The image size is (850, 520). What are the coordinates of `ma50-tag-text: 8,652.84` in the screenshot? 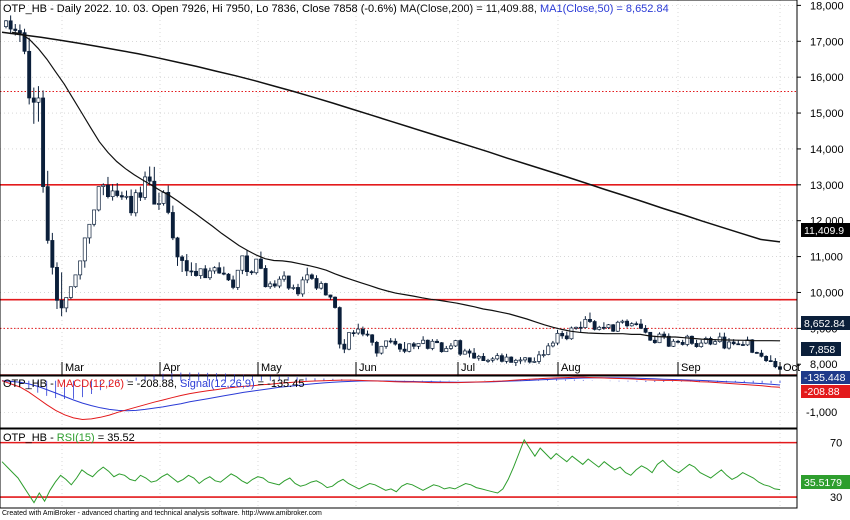 It's located at (824, 324).